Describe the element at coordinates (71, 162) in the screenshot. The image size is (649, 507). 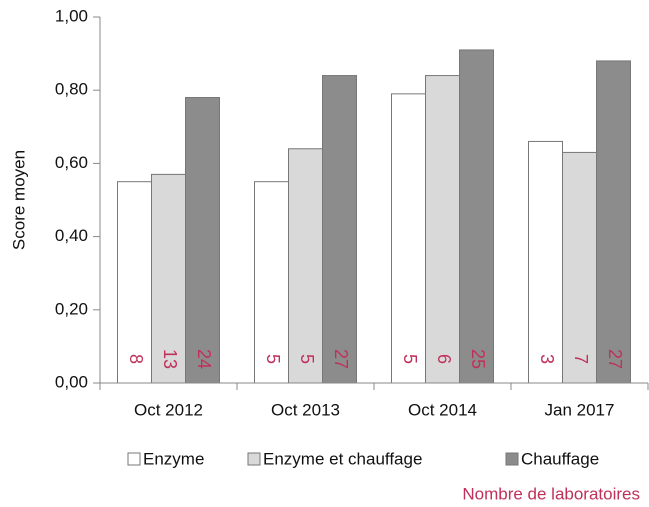
I see `y-tick-label: 0,60` at that location.